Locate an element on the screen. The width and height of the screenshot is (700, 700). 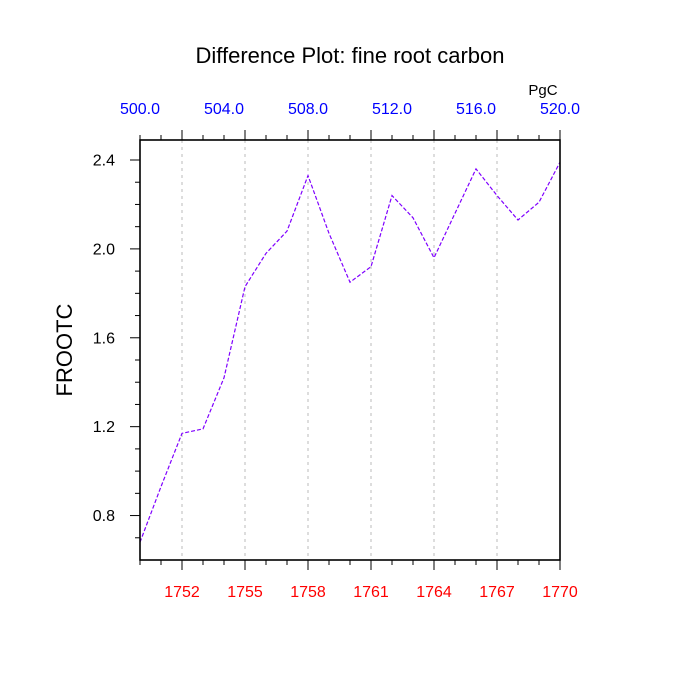
y-tick-label: 2.4 is located at coordinates (104, 161).